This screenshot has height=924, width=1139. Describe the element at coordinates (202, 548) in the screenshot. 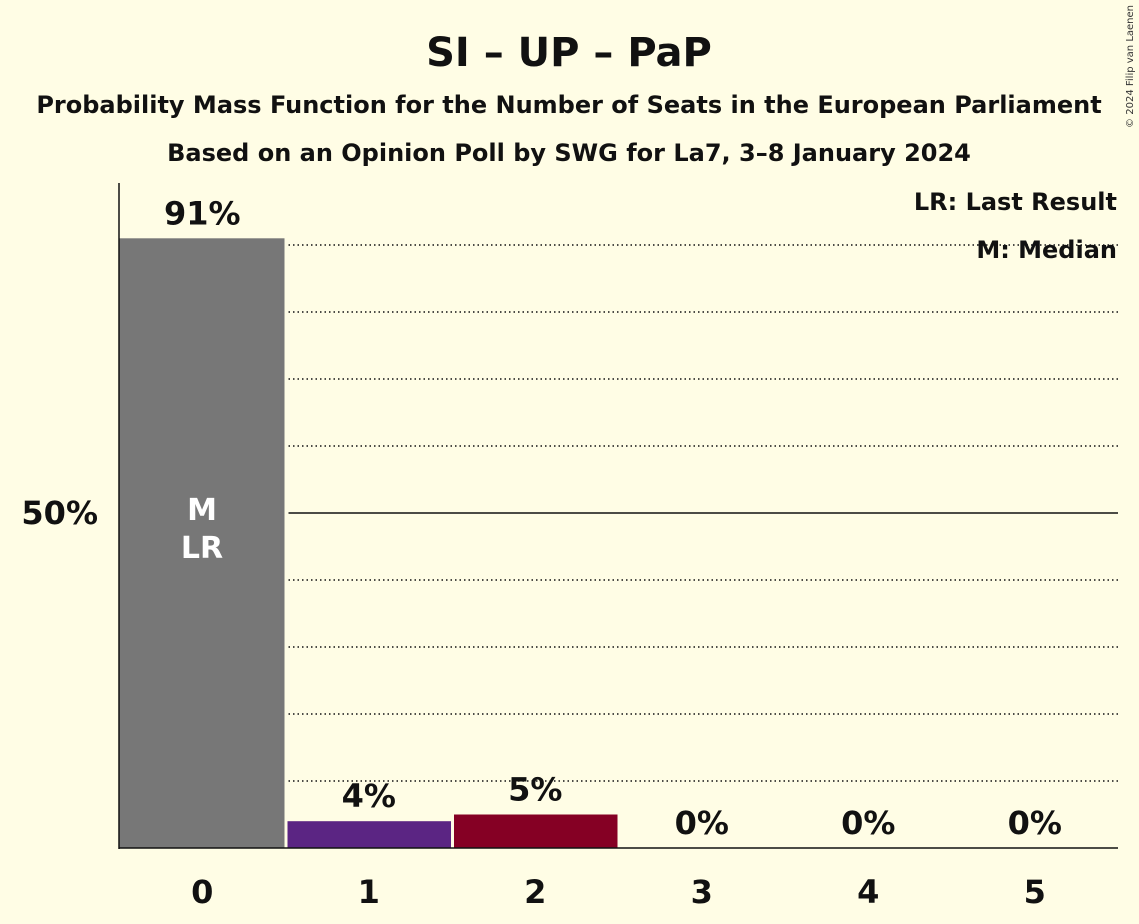

I see `last-result-marker: LR` at that location.